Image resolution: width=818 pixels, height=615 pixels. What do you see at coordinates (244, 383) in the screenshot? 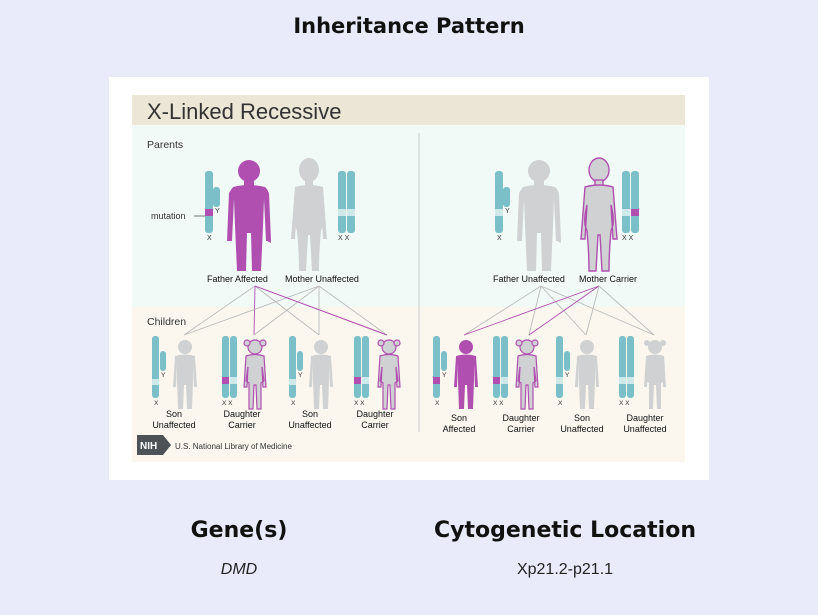
I see `left-child-2: X X Daughter Carrier` at bounding box center [244, 383].